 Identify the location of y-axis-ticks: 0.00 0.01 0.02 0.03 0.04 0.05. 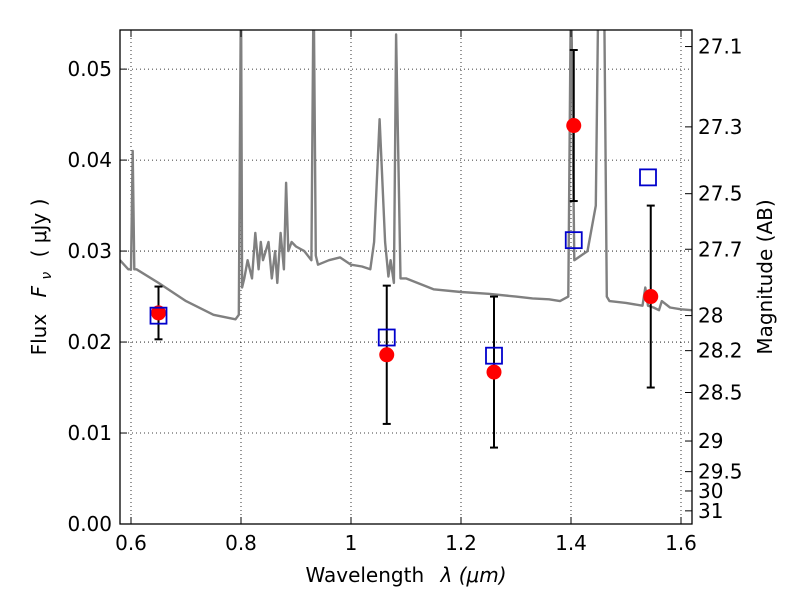
(97, 296).